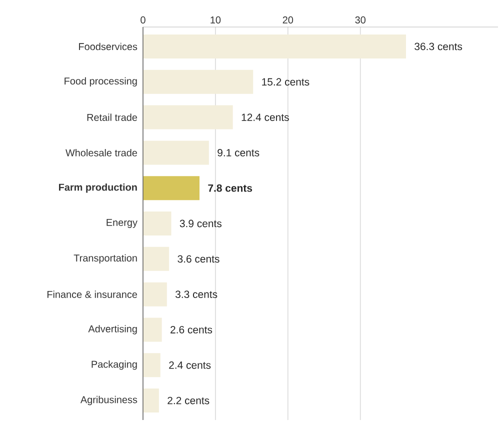  What do you see at coordinates (102, 152) in the screenshot?
I see `y-tick-label: Wholesale trade` at bounding box center [102, 152].